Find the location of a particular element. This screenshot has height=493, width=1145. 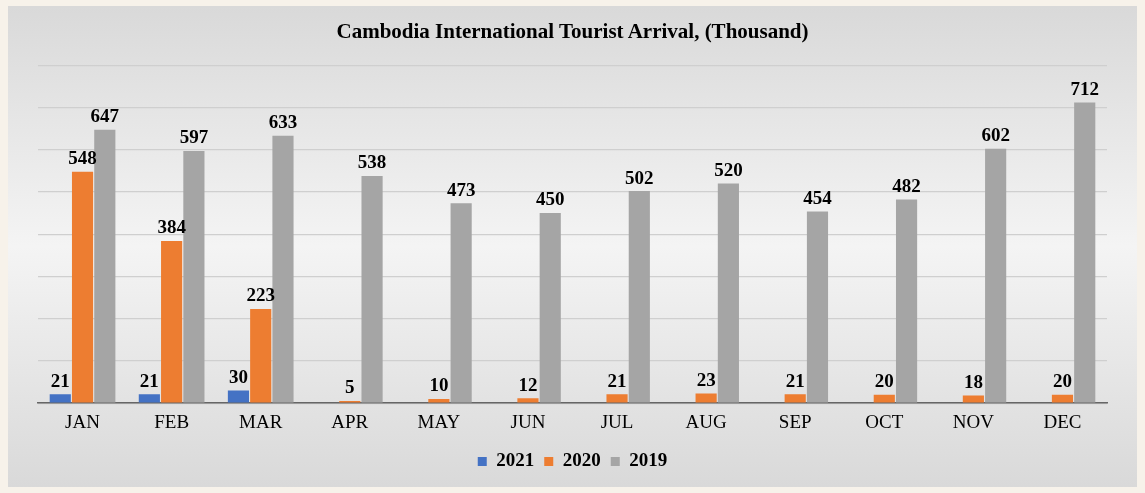

data-label: 12 is located at coordinates (528, 384).